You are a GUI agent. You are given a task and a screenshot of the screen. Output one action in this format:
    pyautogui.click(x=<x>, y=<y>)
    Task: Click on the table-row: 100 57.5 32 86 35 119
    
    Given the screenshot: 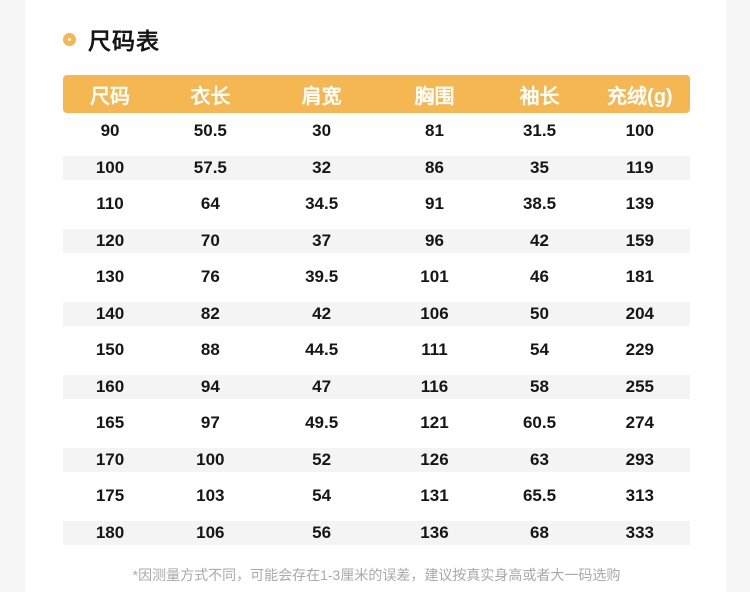 What is the action you would take?
    pyautogui.click(x=376, y=168)
    